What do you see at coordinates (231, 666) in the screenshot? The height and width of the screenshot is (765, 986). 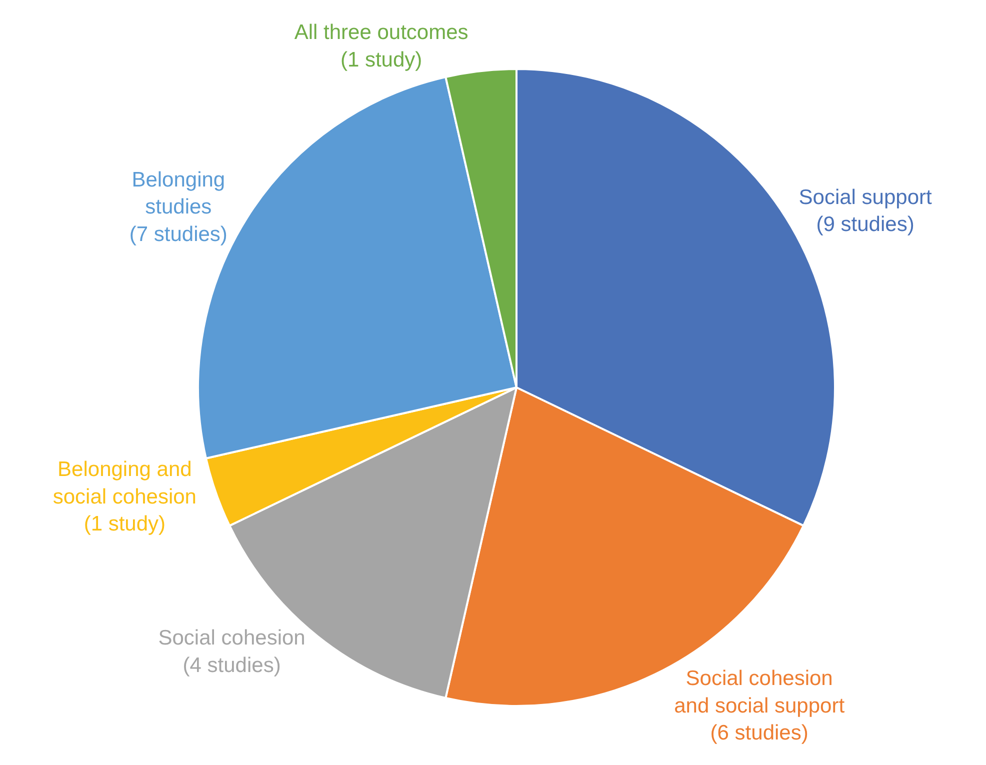 I see `data-label: (4 studies)` at bounding box center [231, 666].